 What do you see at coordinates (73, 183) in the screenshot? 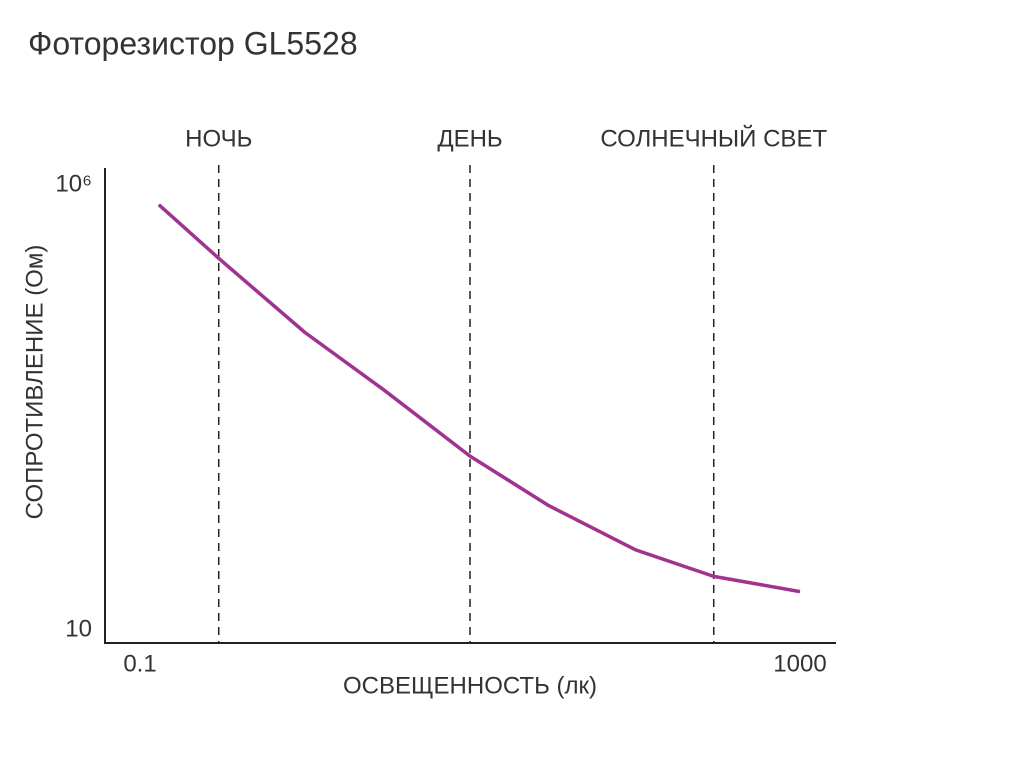
I see `y-tick-label: 10⁶` at bounding box center [73, 183].